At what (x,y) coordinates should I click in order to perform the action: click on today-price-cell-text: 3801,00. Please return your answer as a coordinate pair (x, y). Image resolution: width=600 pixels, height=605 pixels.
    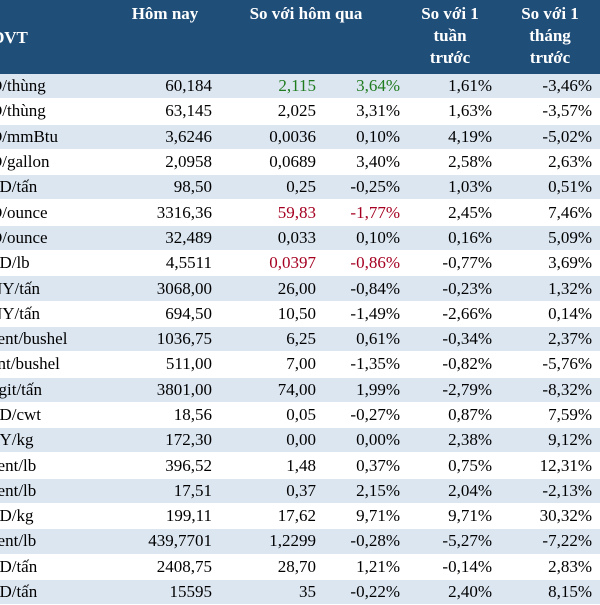
    Looking at the image, I should click on (184, 389).